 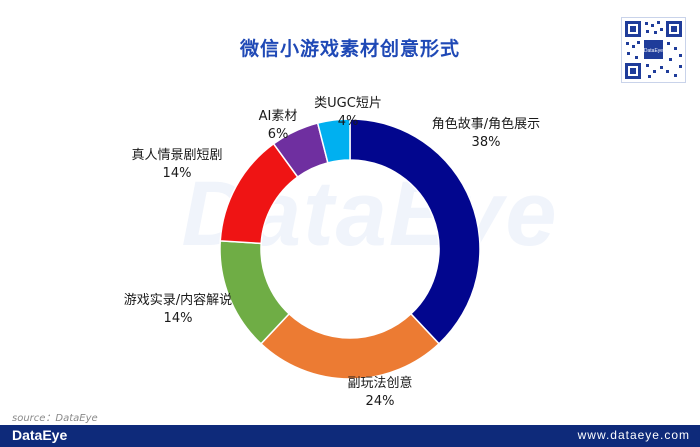 What do you see at coordinates (40, 435) in the screenshot?
I see `footer-logo: DataEye` at bounding box center [40, 435].